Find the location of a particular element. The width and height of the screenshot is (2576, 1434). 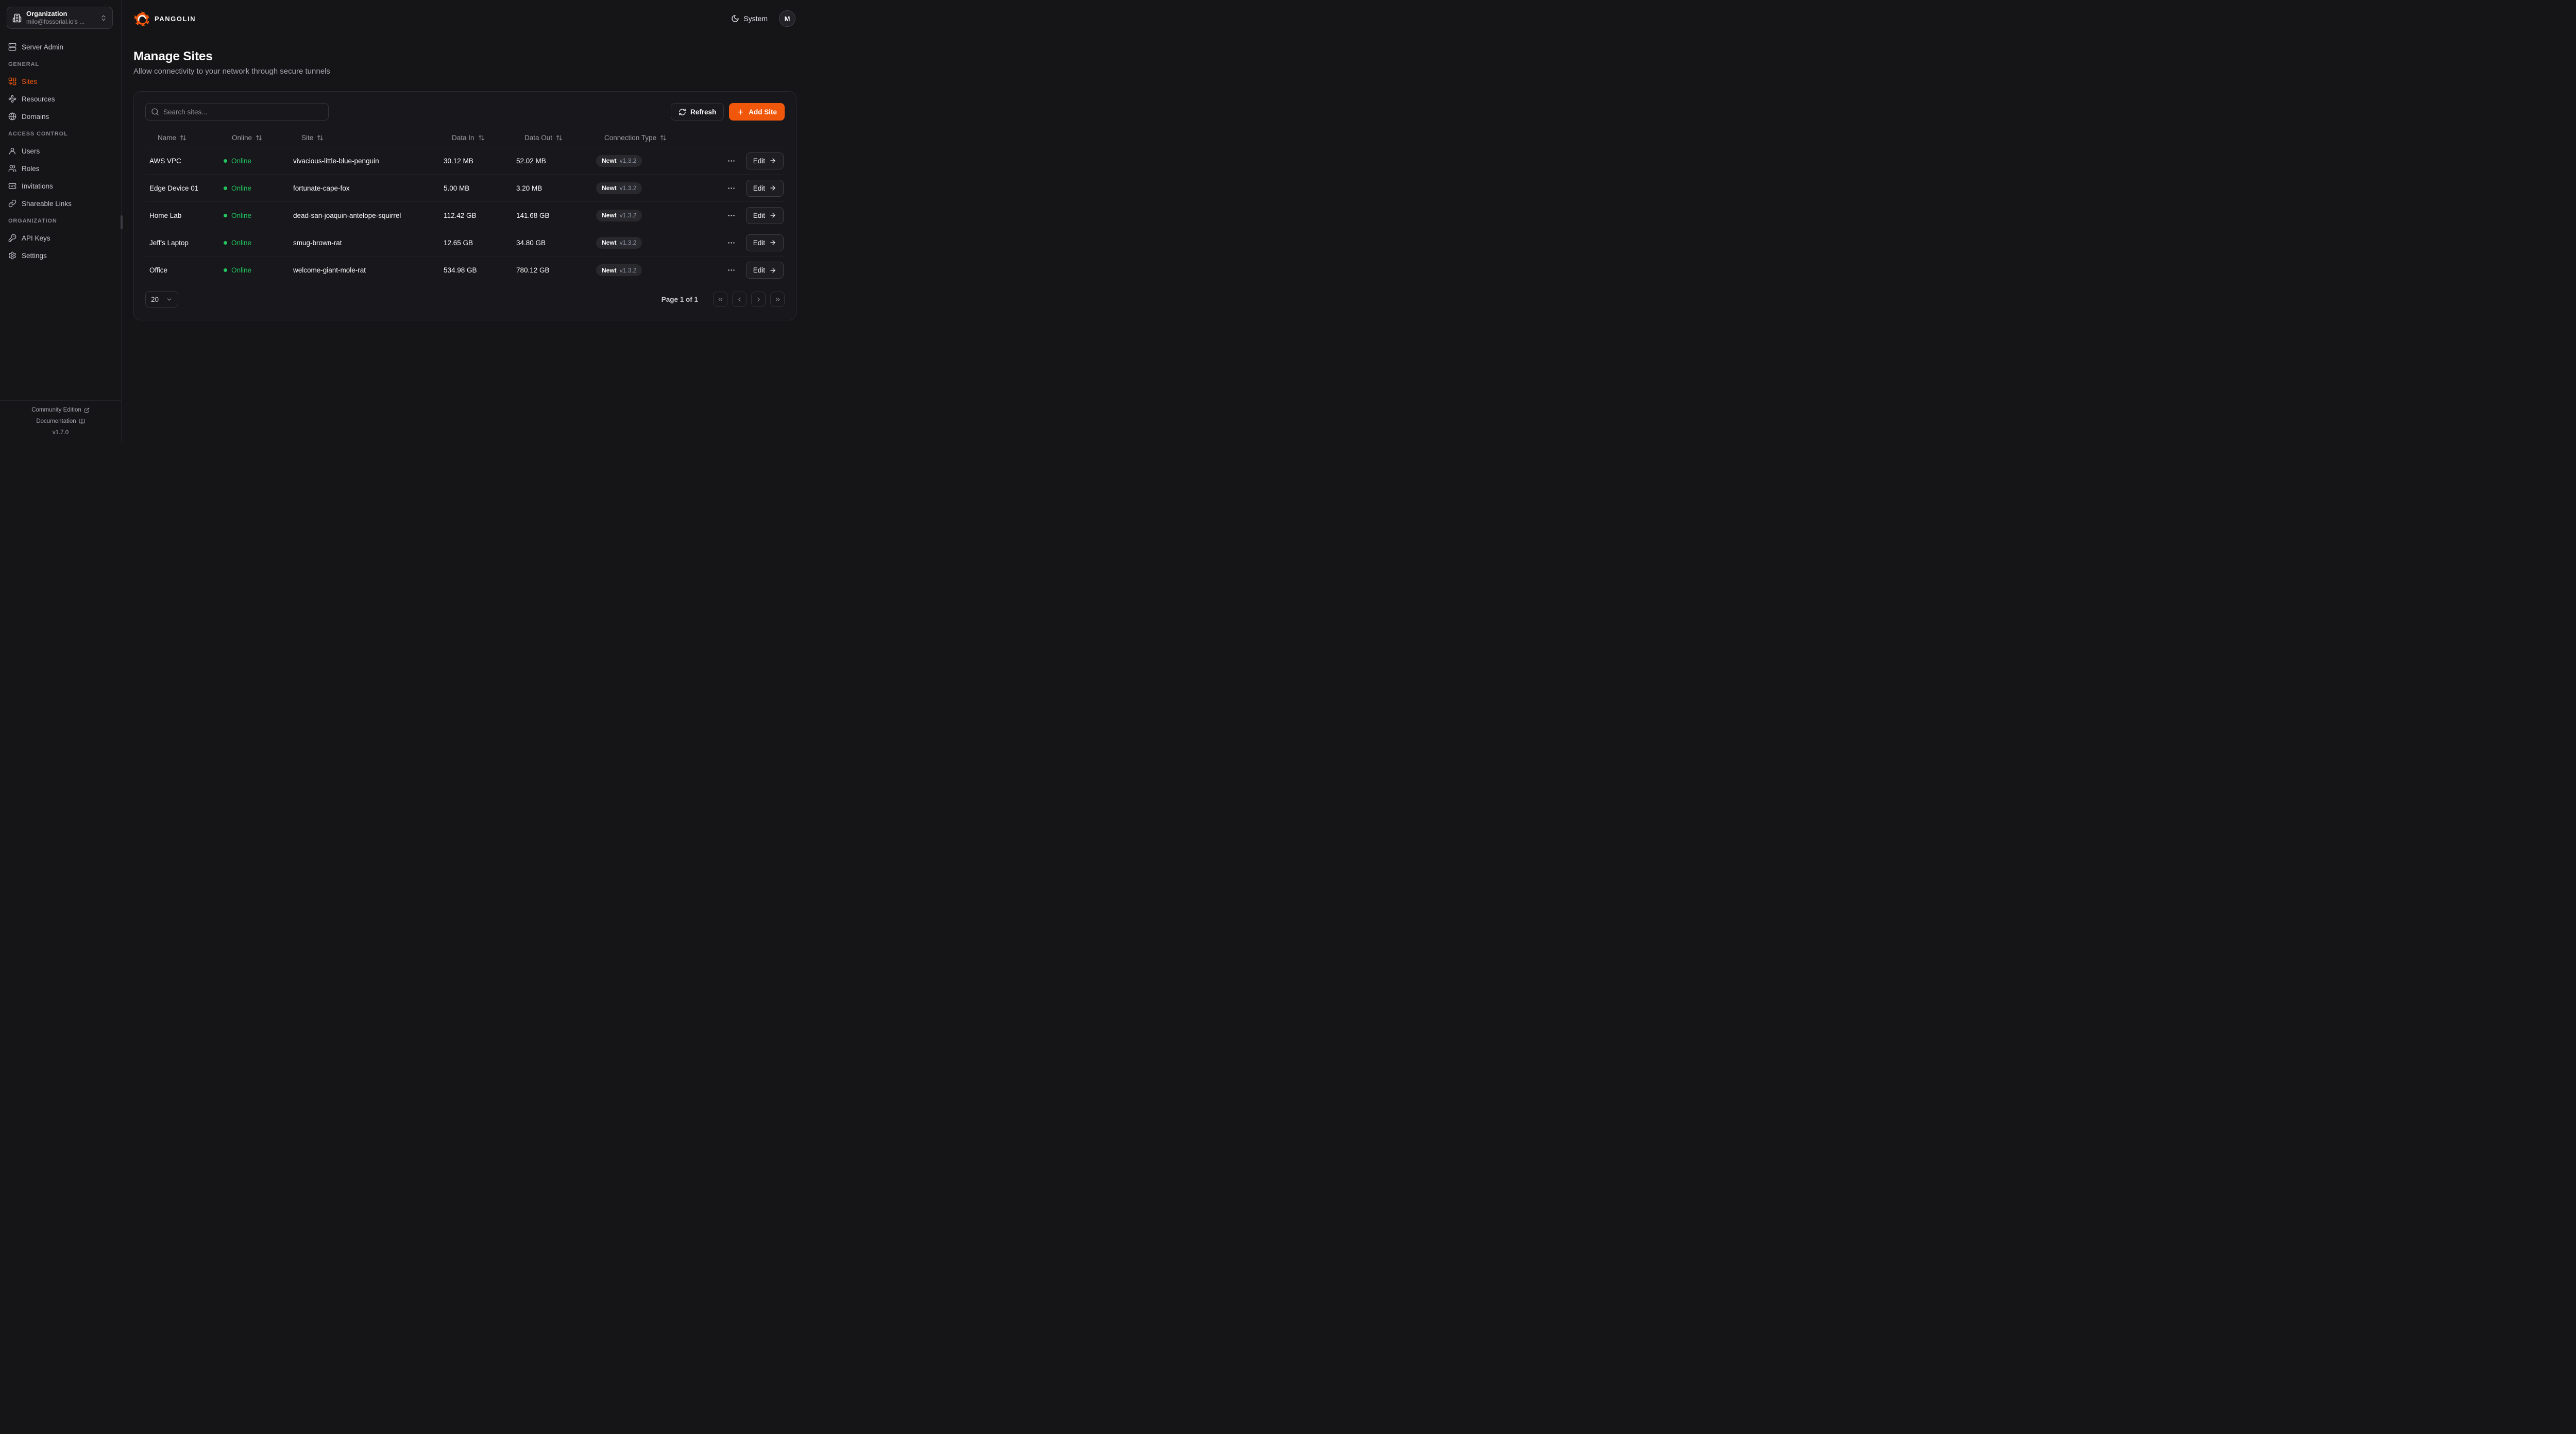

column-header-name: Name is located at coordinates (182, 138).